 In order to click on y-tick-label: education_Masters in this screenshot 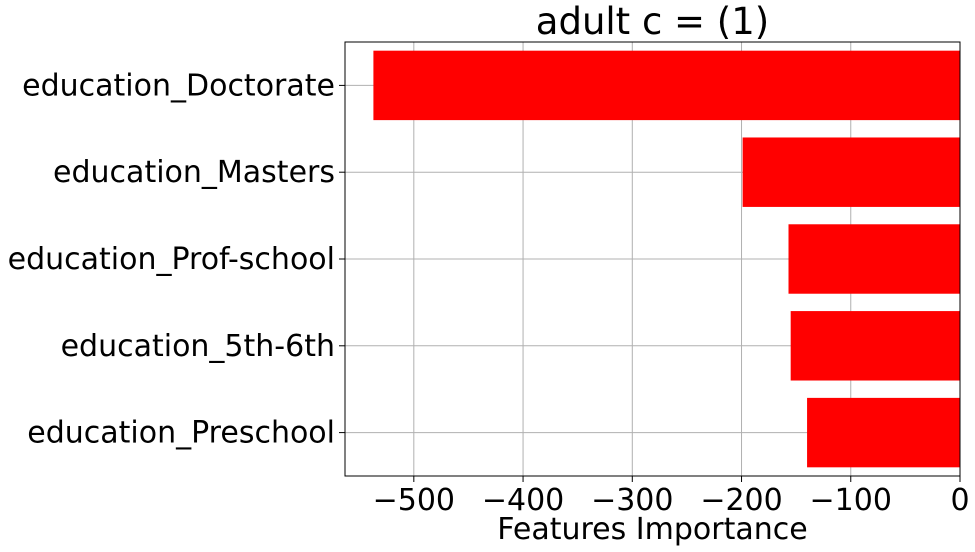, I will do `click(194, 172)`.